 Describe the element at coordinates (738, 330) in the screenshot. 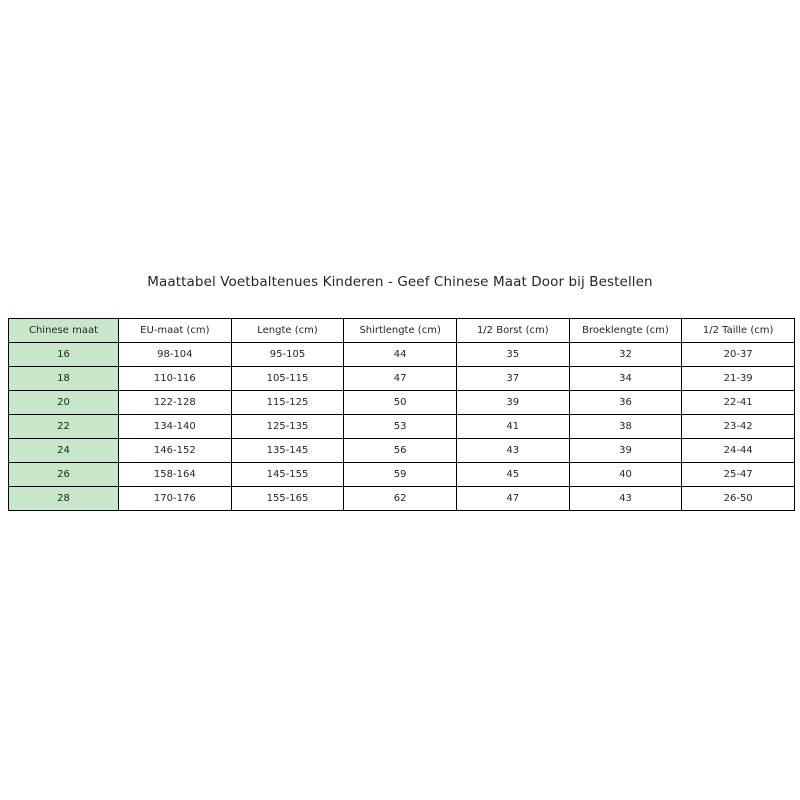

I see `column-header: 1/2 Taille (cm)` at that location.